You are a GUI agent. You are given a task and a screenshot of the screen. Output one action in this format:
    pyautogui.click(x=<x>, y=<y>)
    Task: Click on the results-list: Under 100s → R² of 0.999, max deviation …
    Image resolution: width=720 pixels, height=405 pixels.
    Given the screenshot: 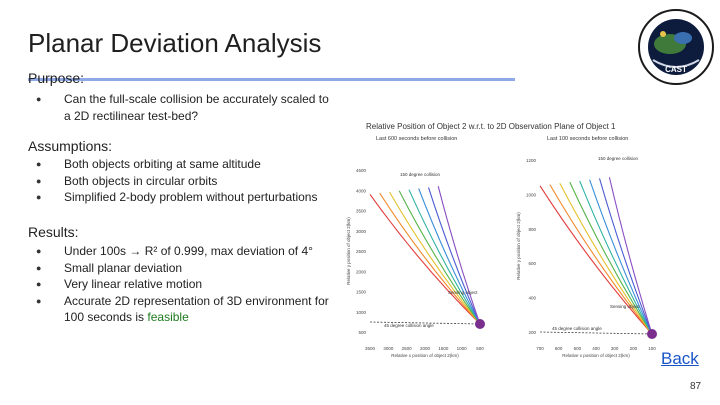 What is the action you would take?
    pyautogui.click(x=182, y=284)
    